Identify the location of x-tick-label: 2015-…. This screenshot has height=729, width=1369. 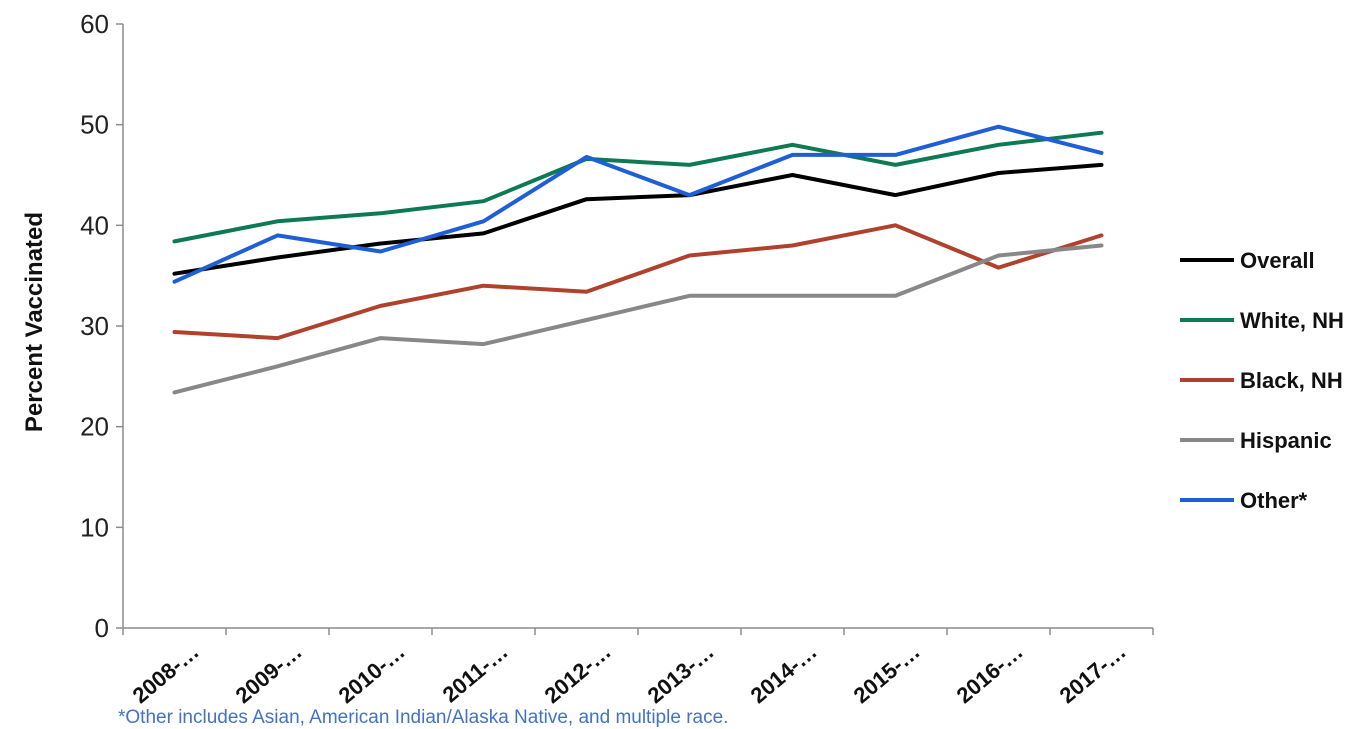
(887, 673).